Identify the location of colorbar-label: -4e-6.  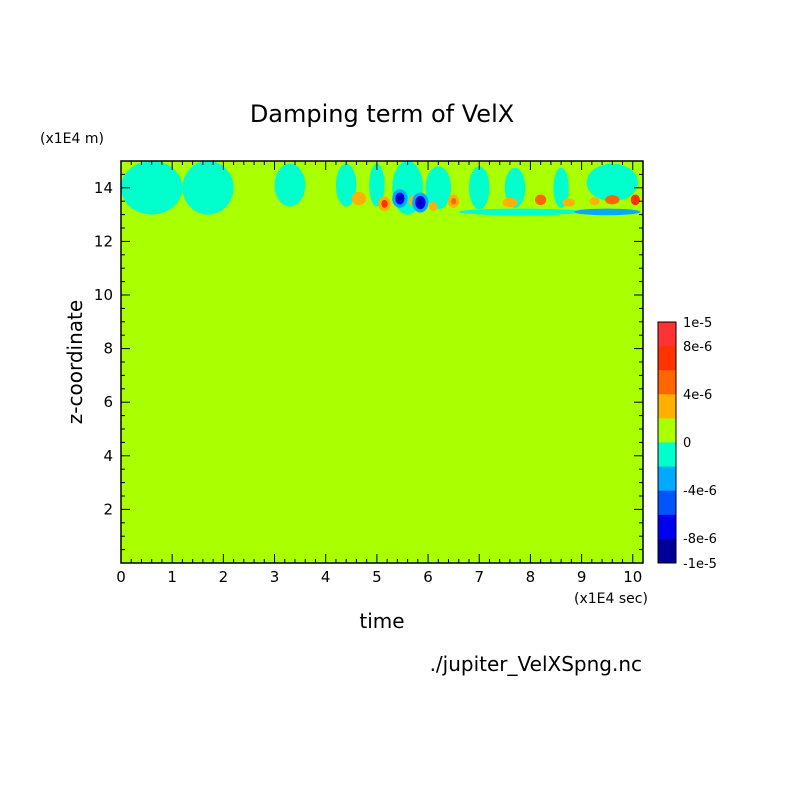
(700, 491).